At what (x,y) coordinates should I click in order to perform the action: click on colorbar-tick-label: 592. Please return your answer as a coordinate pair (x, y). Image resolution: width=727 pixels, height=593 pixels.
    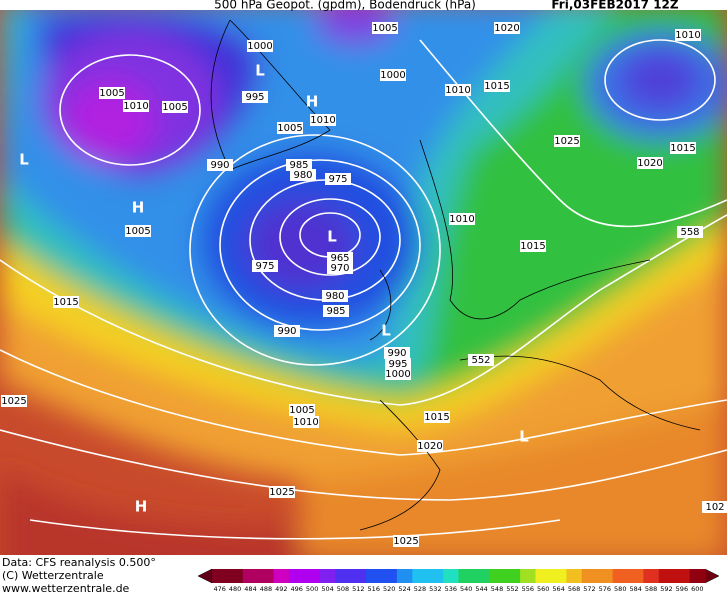
    Looking at the image, I should click on (666, 589).